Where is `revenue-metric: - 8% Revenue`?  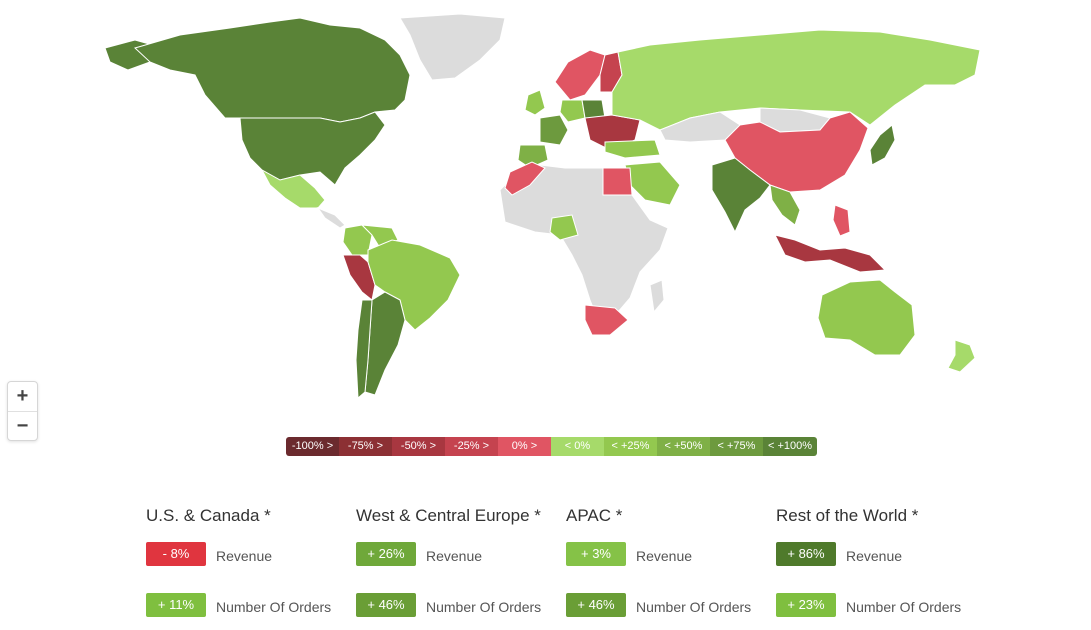
revenue-metric: - 8% Revenue is located at coordinates (209, 554).